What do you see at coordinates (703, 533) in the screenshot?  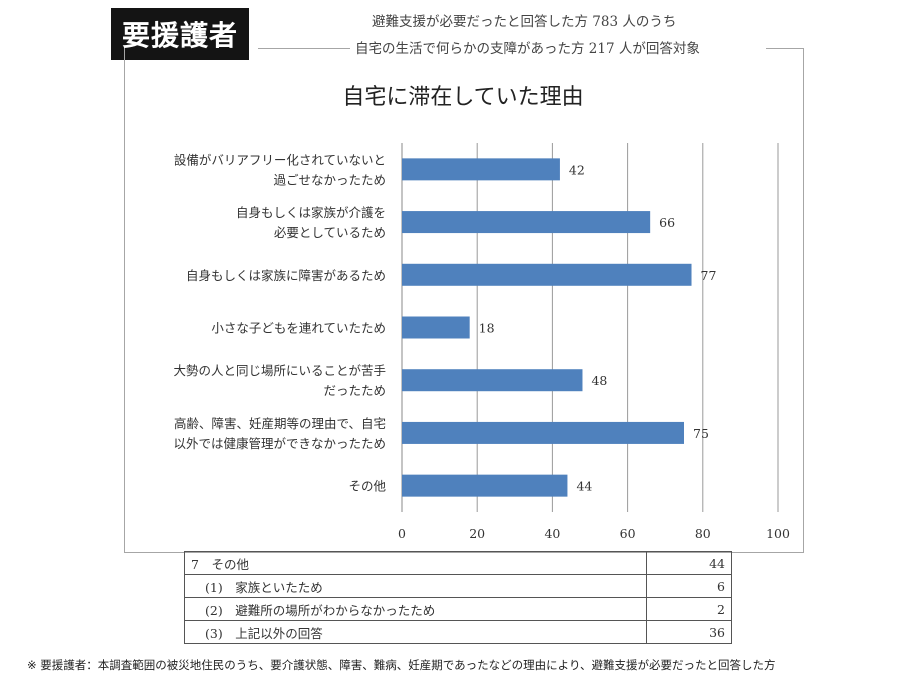 I see `x-tick-label-80: 80` at bounding box center [703, 533].